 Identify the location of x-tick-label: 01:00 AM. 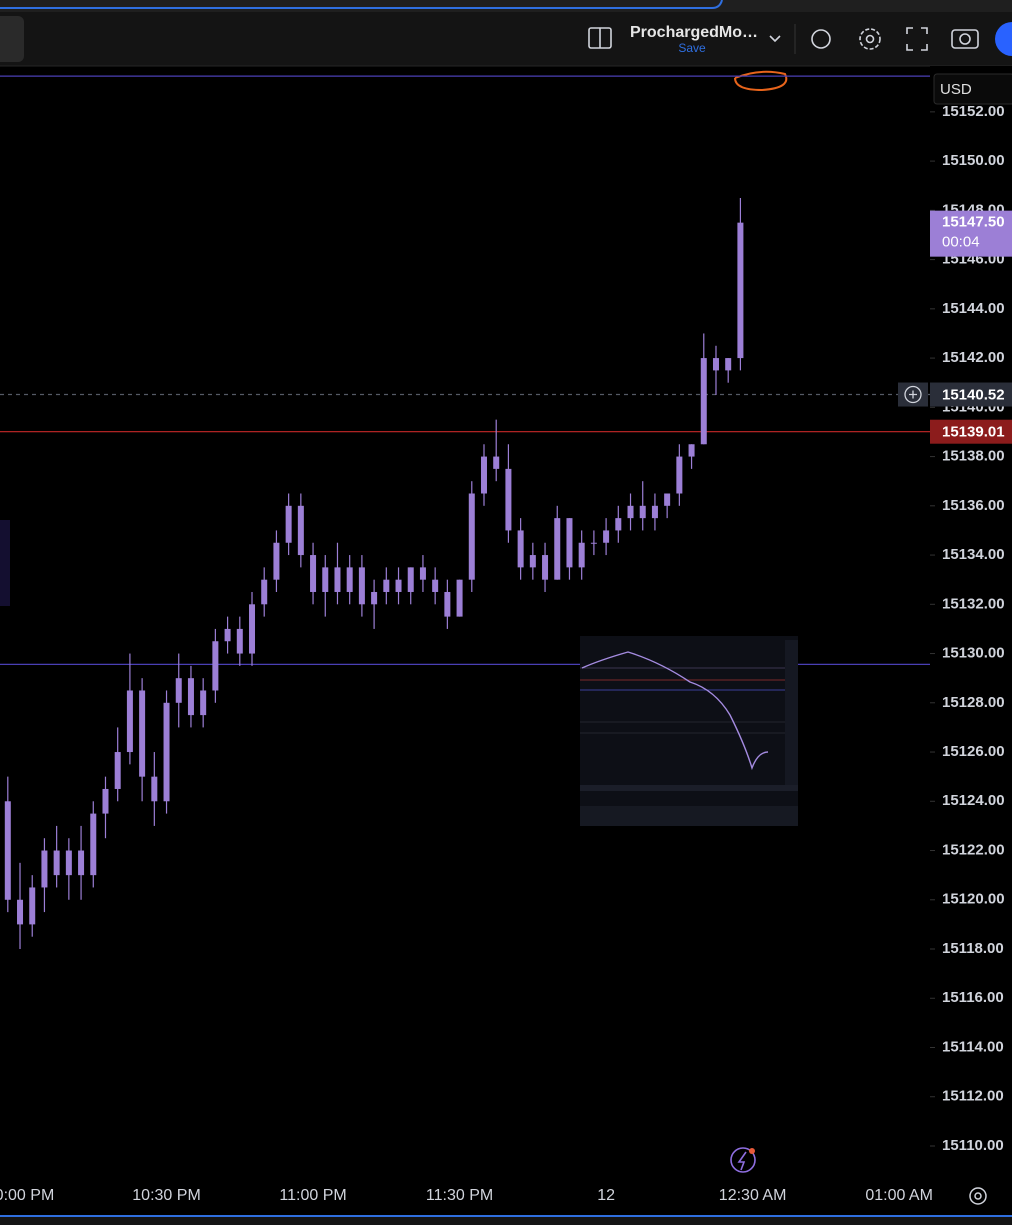
(899, 1195).